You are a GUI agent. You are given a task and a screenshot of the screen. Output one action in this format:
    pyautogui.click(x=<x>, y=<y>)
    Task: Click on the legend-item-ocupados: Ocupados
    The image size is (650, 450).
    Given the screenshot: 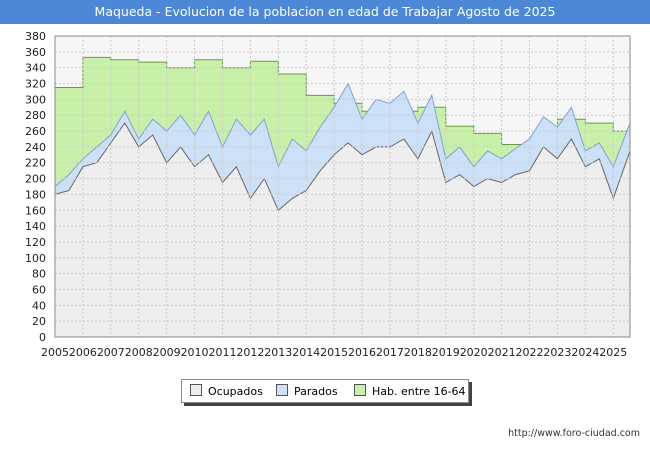 What is the action you would take?
    pyautogui.click(x=226, y=391)
    